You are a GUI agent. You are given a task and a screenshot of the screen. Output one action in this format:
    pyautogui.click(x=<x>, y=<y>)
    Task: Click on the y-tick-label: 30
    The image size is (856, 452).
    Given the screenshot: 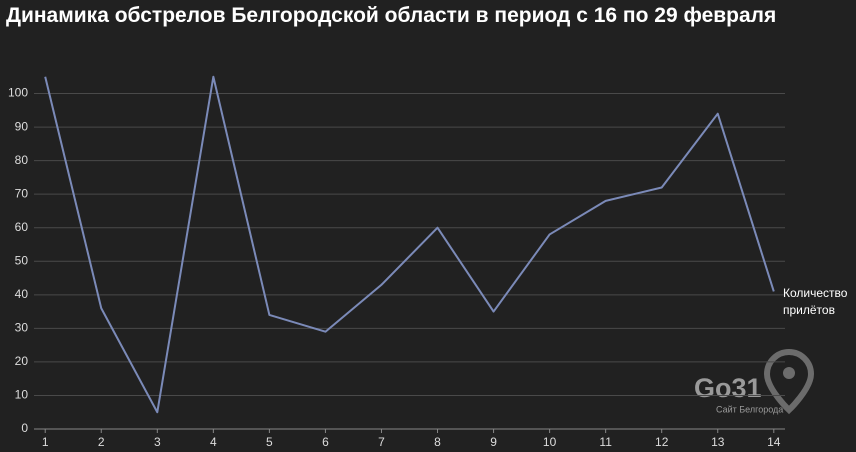 What is the action you would take?
    pyautogui.click(x=22, y=328)
    